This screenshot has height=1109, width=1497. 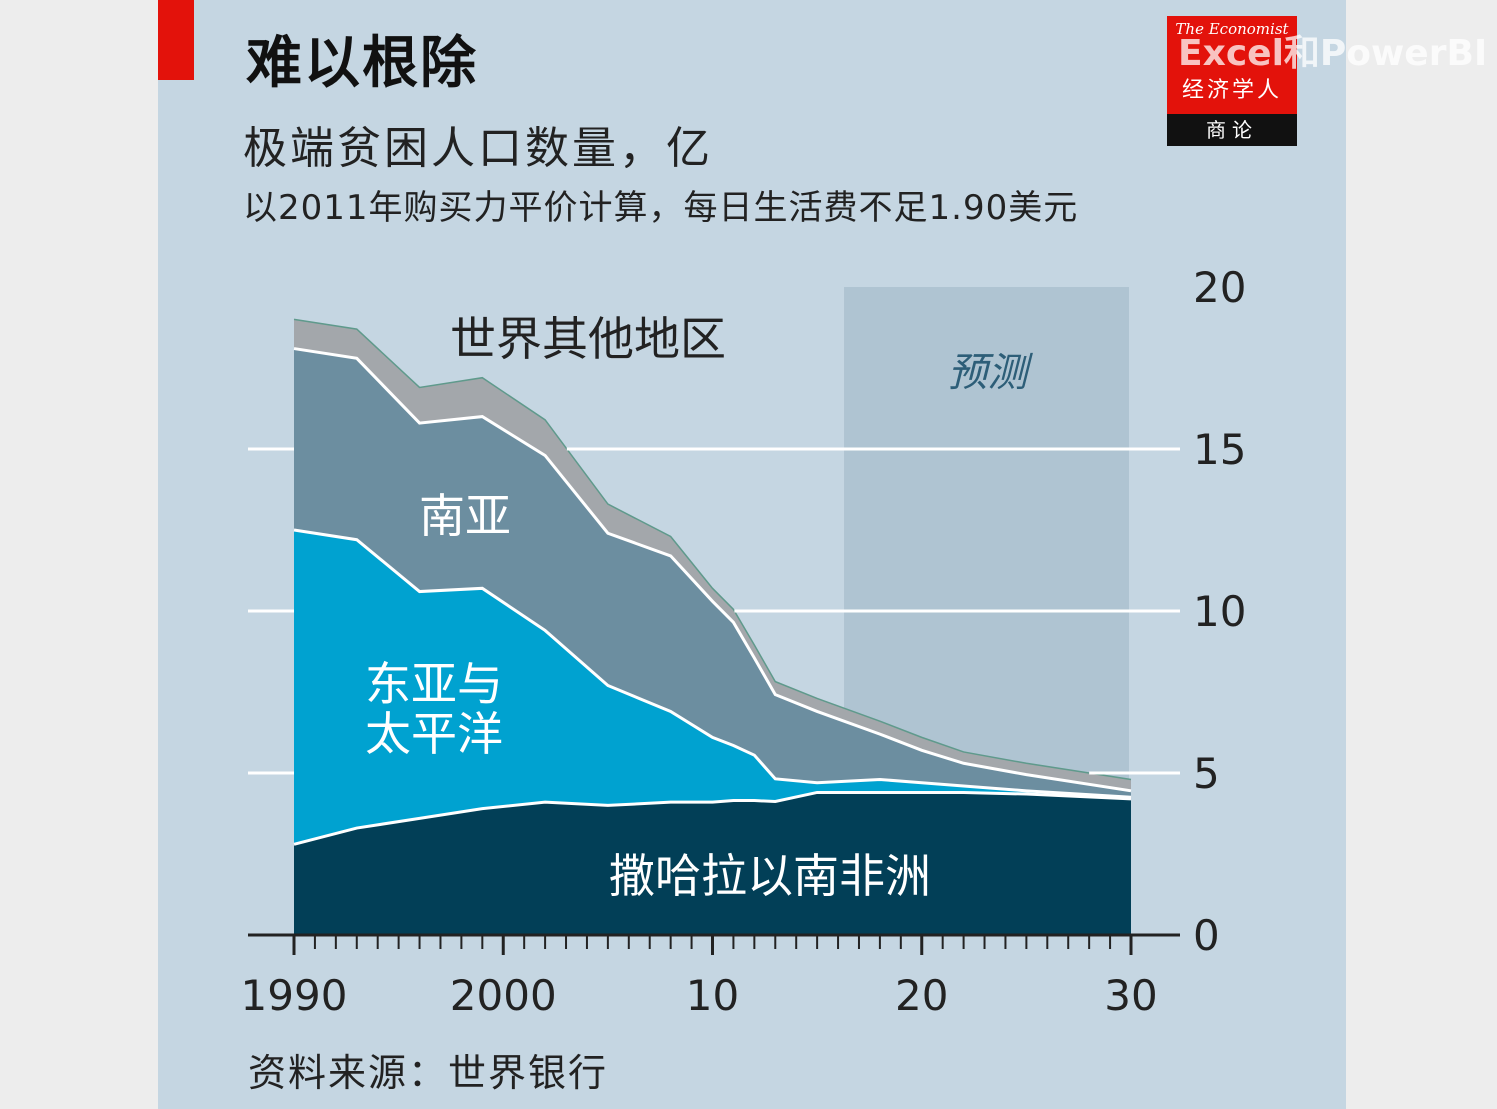 I want to click on area-sub-saharan-africa, so click(x=712, y=863).